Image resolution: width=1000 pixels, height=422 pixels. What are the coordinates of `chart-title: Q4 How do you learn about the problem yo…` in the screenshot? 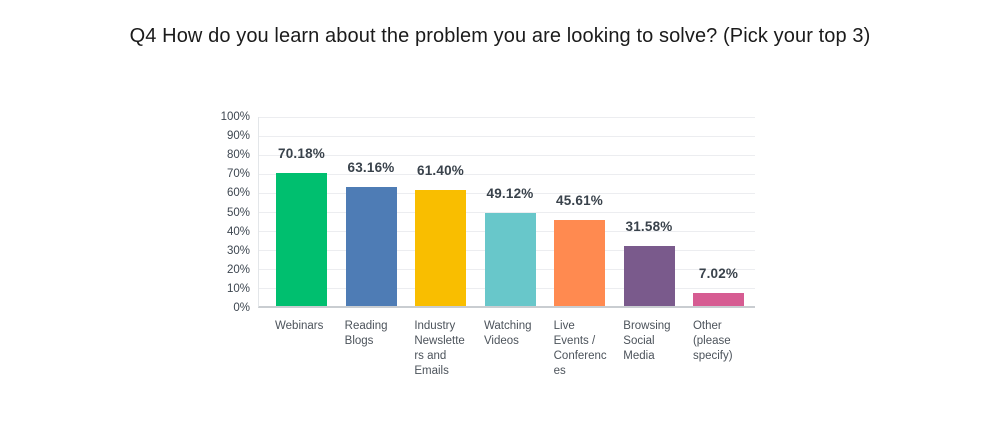 It's located at (500, 36).